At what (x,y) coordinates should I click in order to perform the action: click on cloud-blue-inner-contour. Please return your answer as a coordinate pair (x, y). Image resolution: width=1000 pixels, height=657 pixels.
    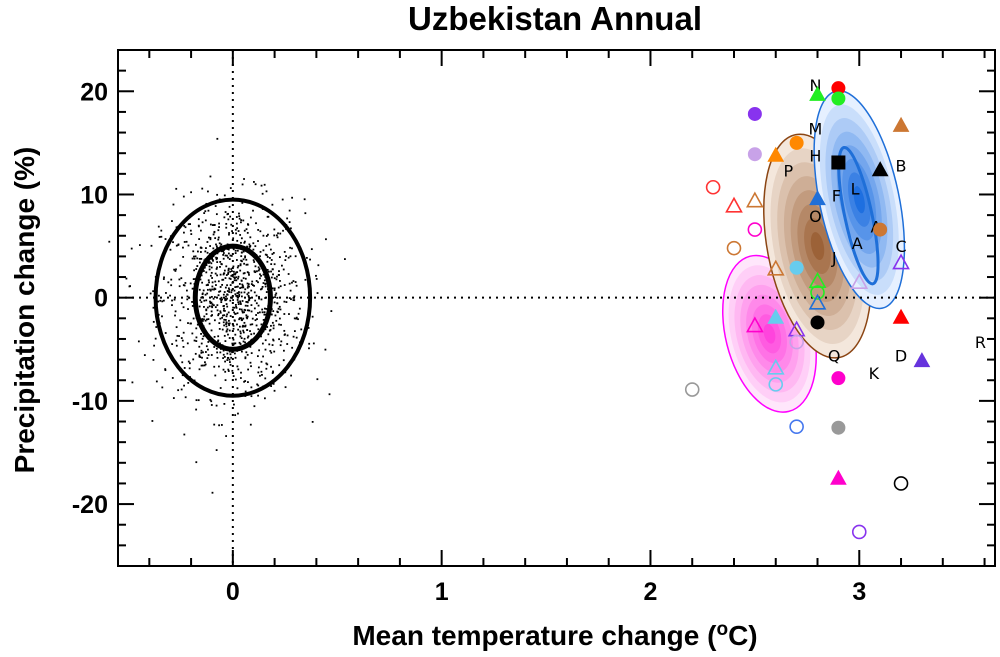
    Looking at the image, I should click on (858, 215).